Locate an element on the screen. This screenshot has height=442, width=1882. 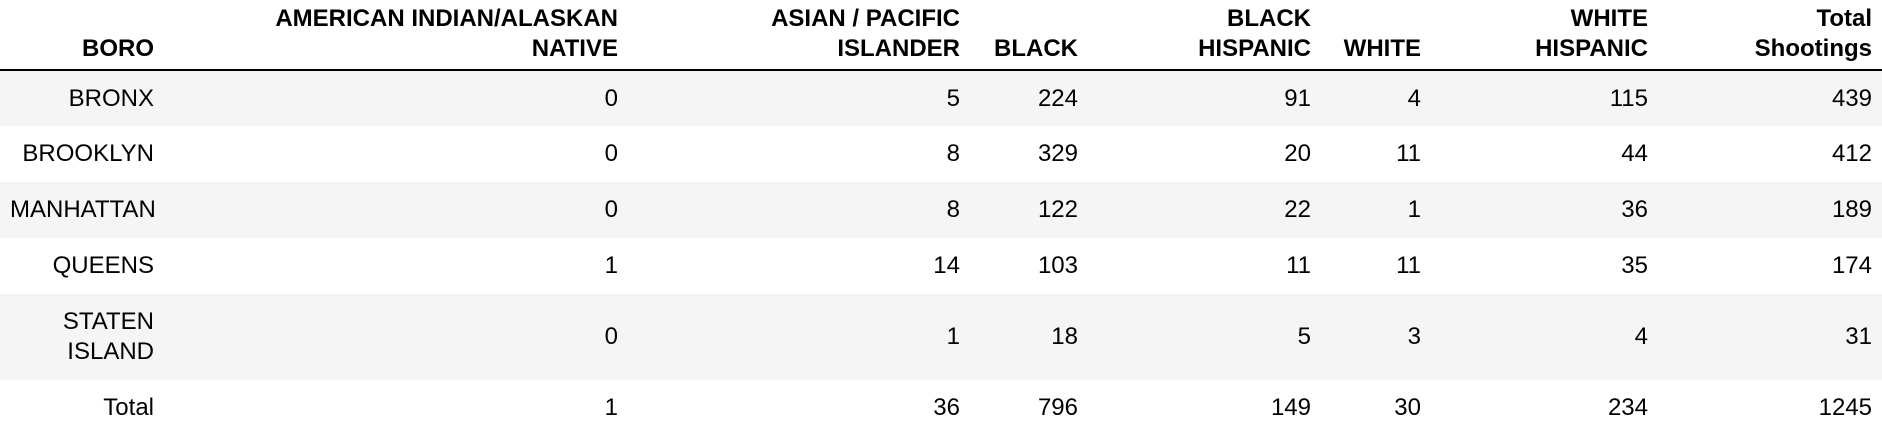
cell-boro: QUEENS is located at coordinates (82, 266).